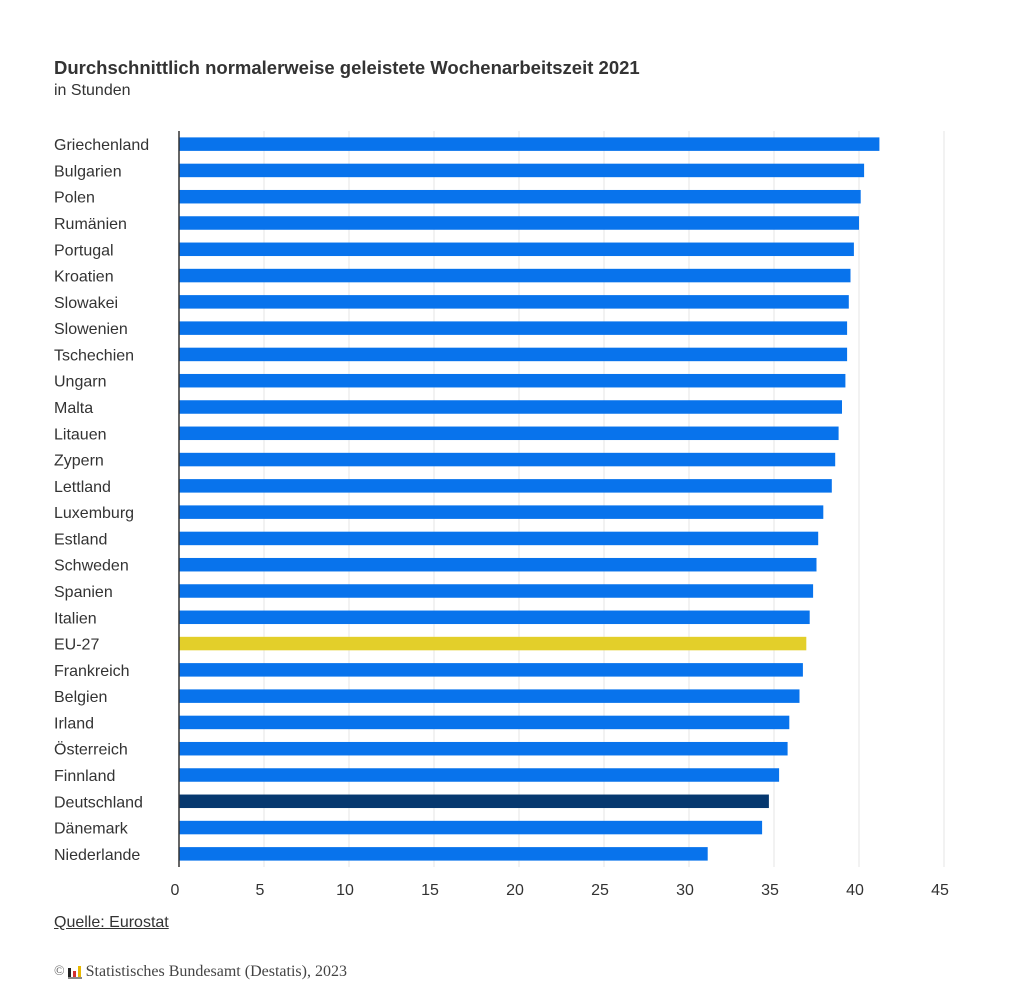 This screenshot has height=1000, width=1024. I want to click on bar-tschechien, so click(513, 354).